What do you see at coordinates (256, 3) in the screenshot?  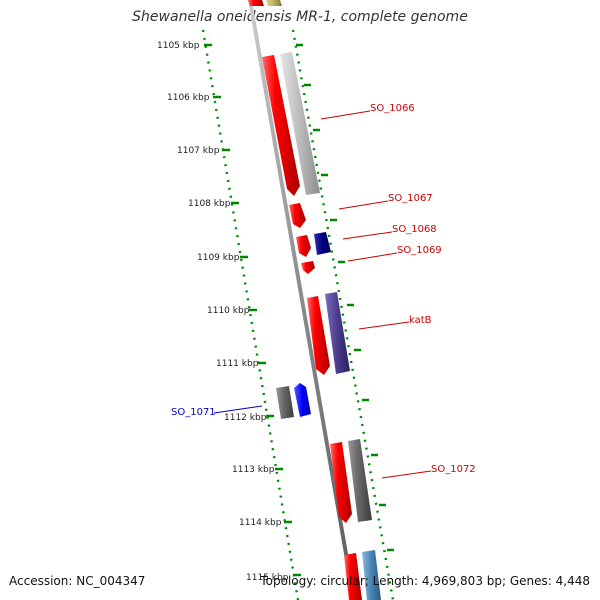 I see `gene-top-red` at bounding box center [256, 3].